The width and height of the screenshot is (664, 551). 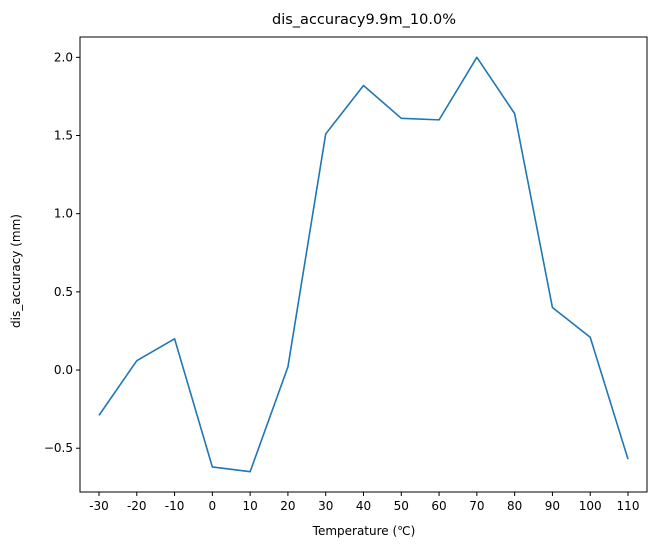 What do you see at coordinates (590, 506) in the screenshot?
I see `x-tick-label-100: 100` at bounding box center [590, 506].